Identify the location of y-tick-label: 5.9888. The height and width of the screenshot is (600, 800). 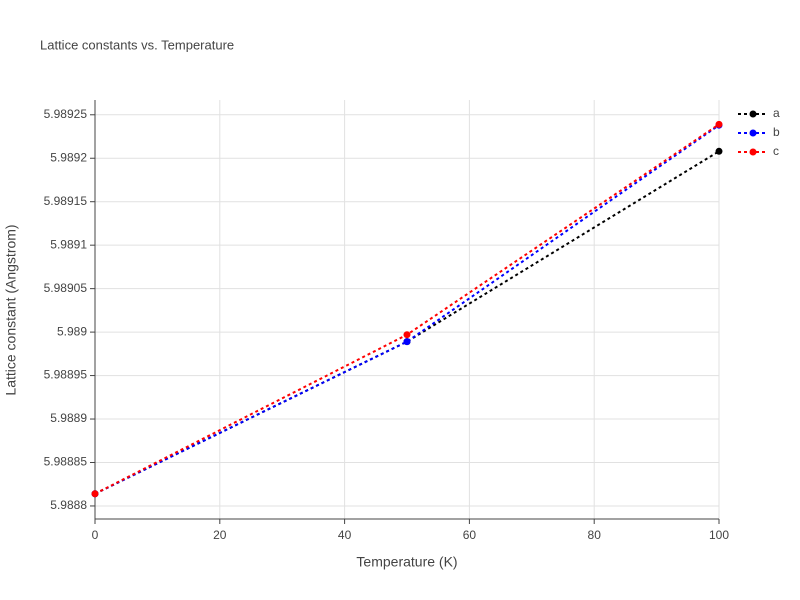
(68, 505).